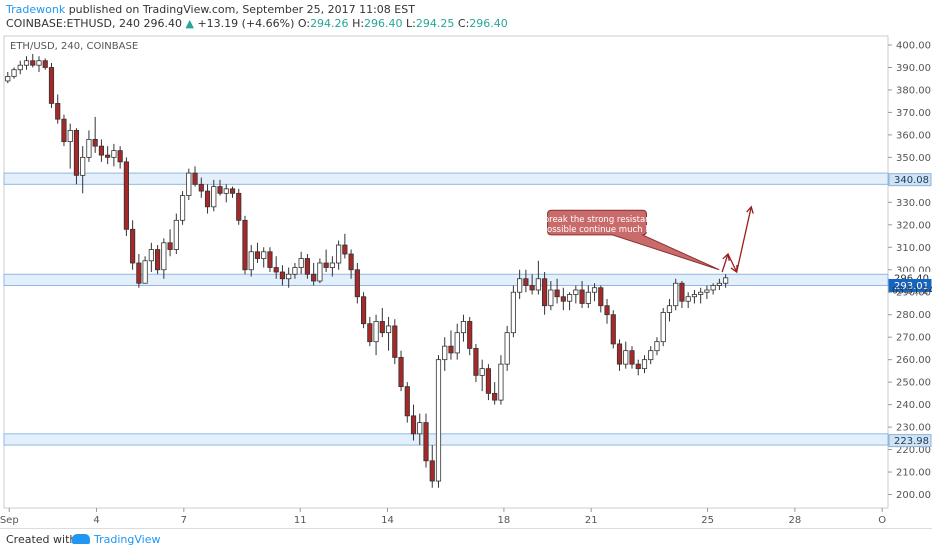 This screenshot has width=932, height=551. Describe the element at coordinates (913, 203) in the screenshot. I see `y-tick-label: 330.00` at that location.